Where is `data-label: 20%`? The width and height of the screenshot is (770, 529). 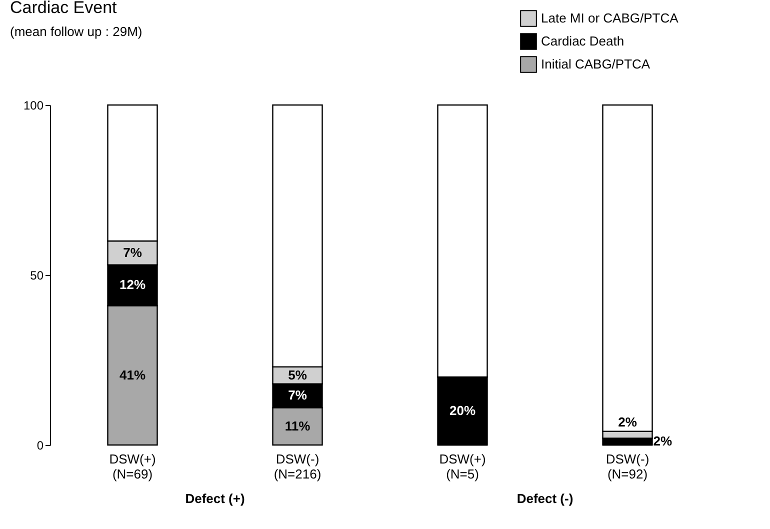
data-label: 20% is located at coordinates (462, 410).